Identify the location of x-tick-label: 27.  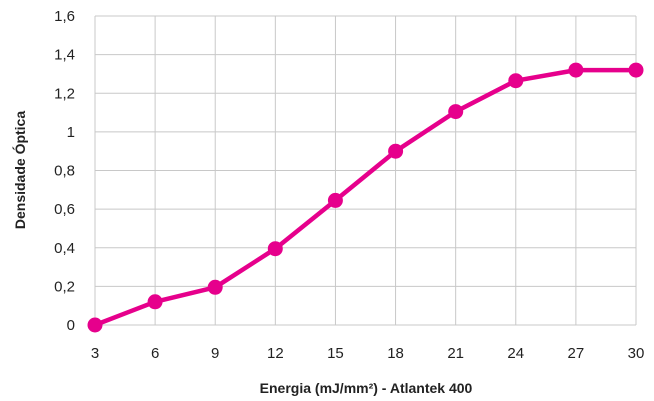
(576, 353).